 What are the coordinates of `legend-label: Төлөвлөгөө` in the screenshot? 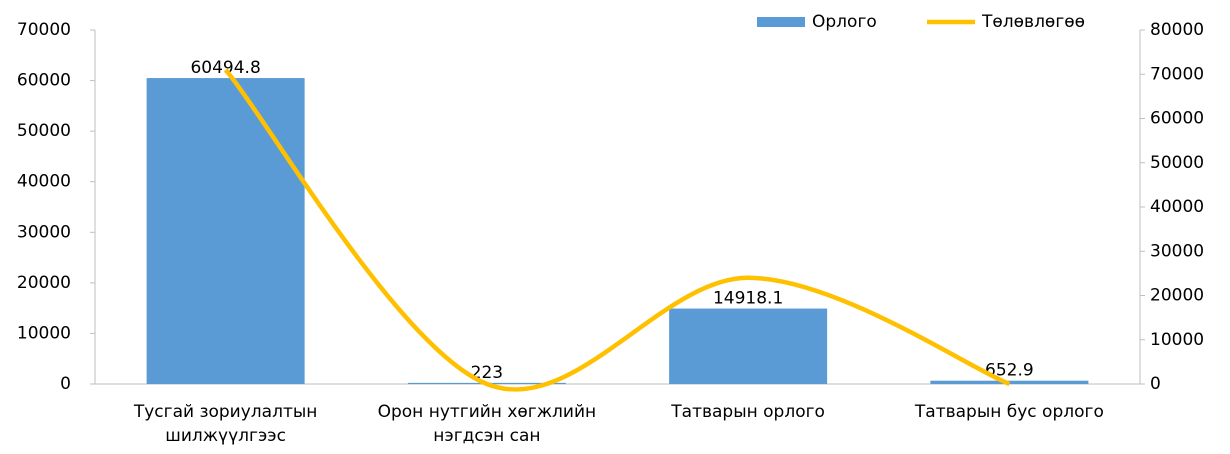 It's located at (1033, 22).